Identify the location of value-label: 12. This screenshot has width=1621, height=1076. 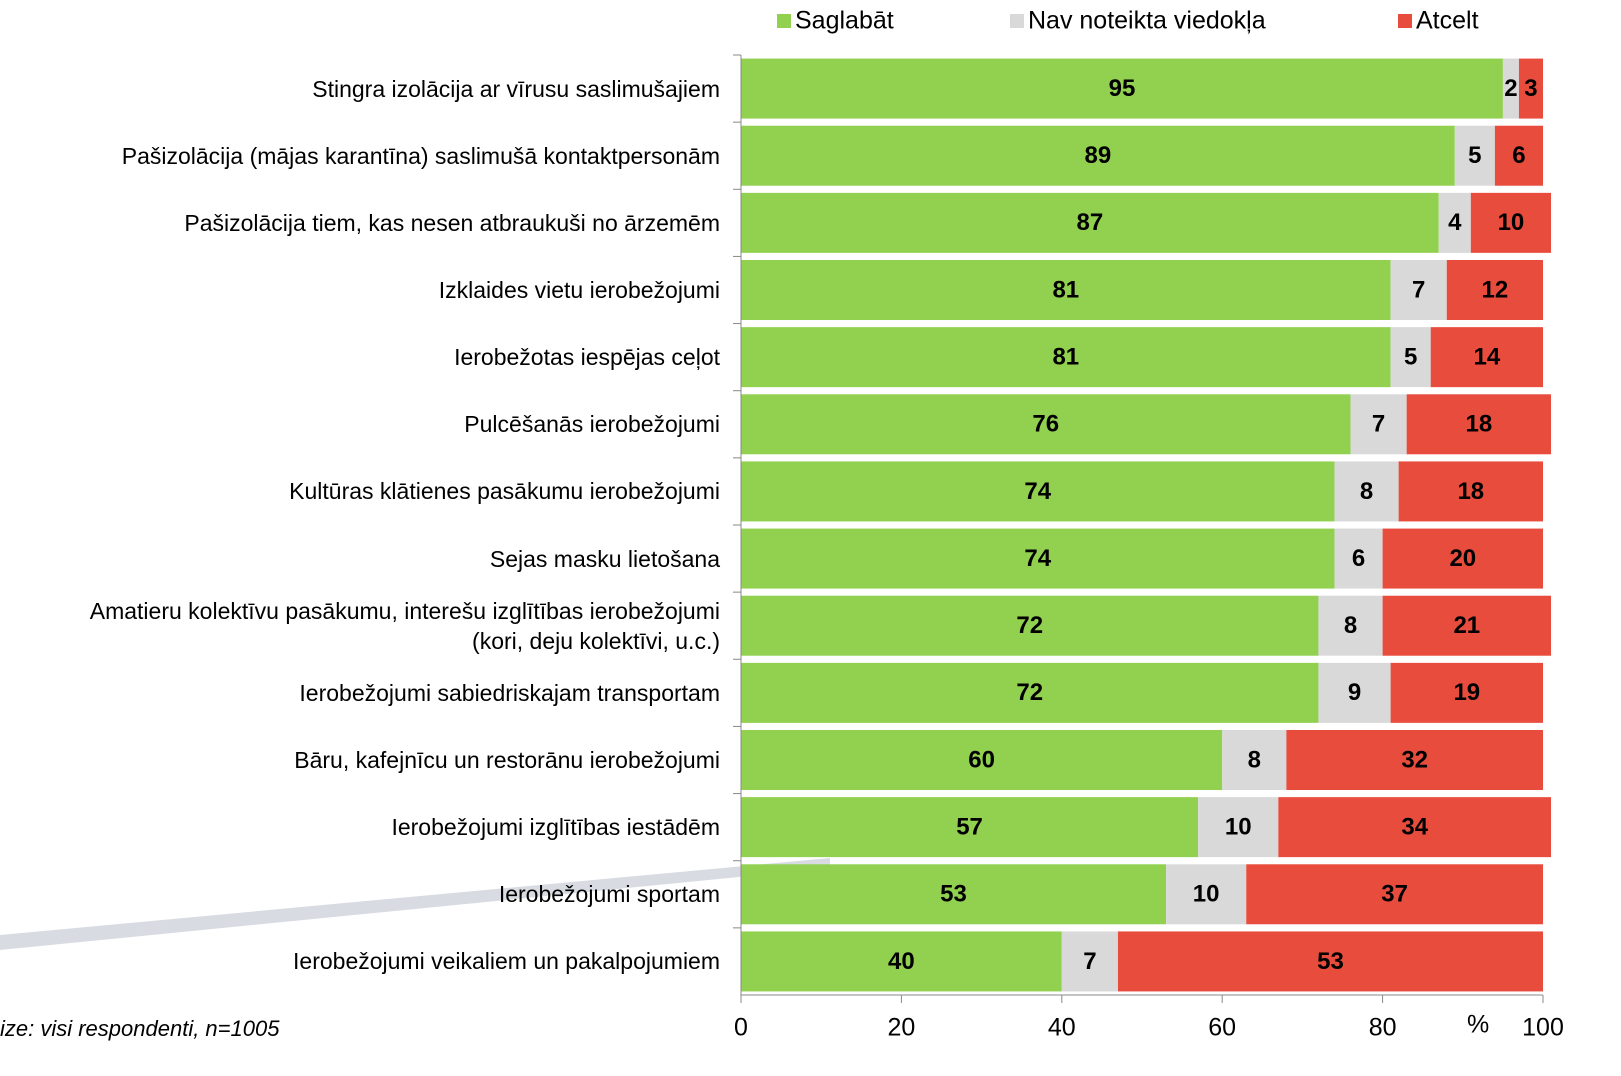
(1495, 289).